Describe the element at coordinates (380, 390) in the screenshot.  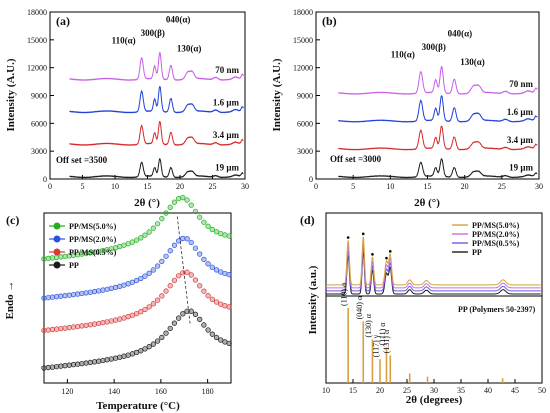
I see `d-xtick-label: 20` at that location.